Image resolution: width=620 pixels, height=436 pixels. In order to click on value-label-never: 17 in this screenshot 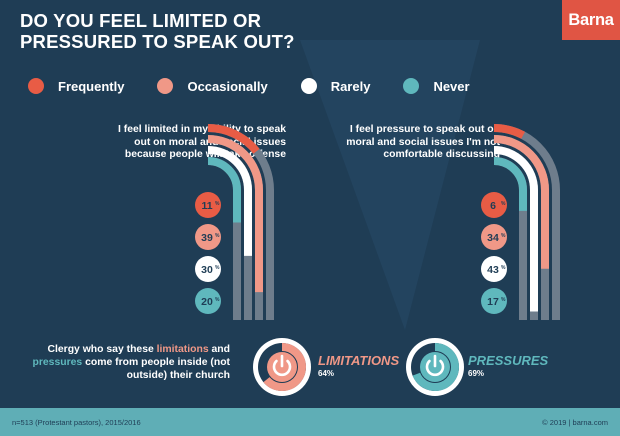, I will do `click(493, 302)`.